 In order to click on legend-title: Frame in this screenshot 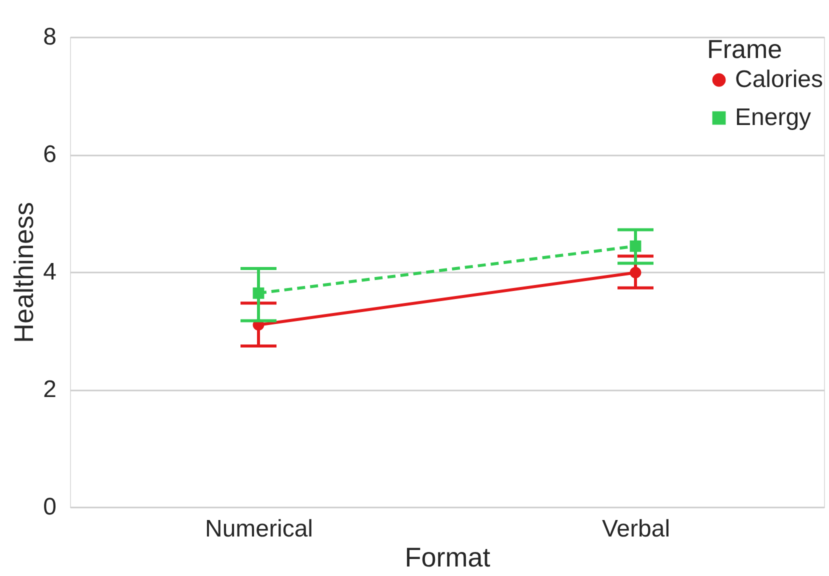, I will do `click(744, 49)`.